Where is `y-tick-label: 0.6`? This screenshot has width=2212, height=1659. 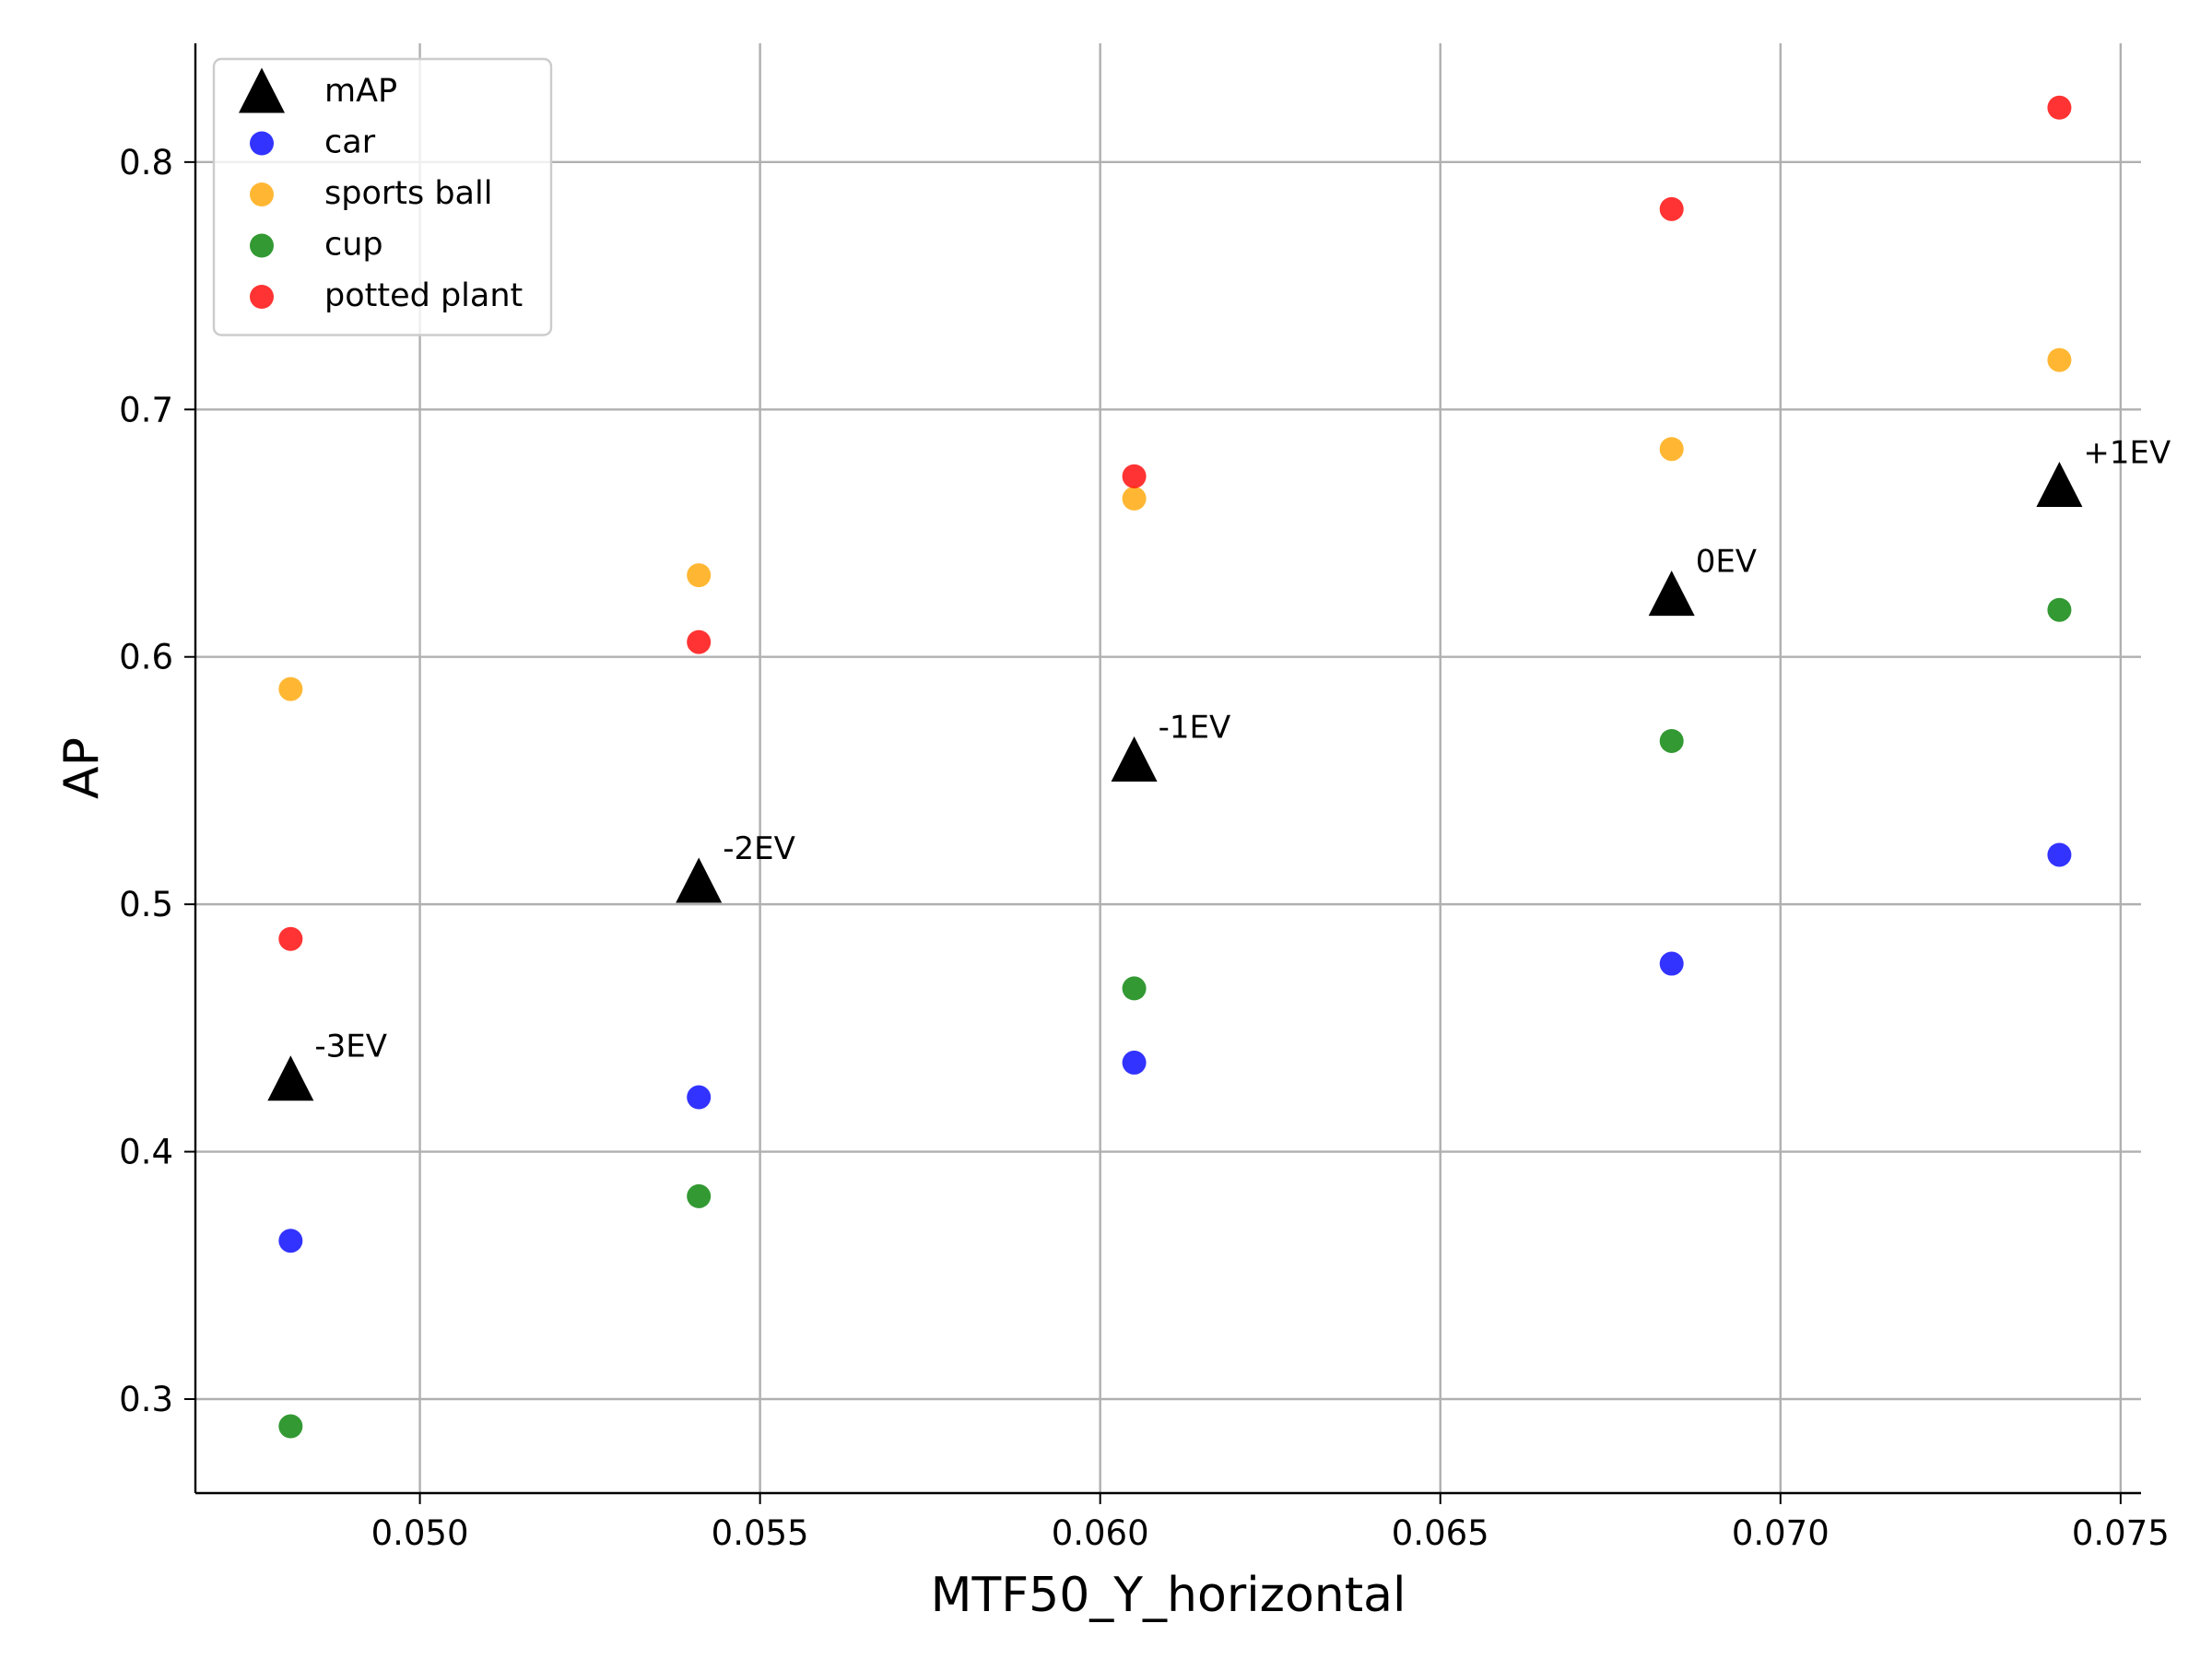
y-tick-label: 0.6 is located at coordinates (146, 657).